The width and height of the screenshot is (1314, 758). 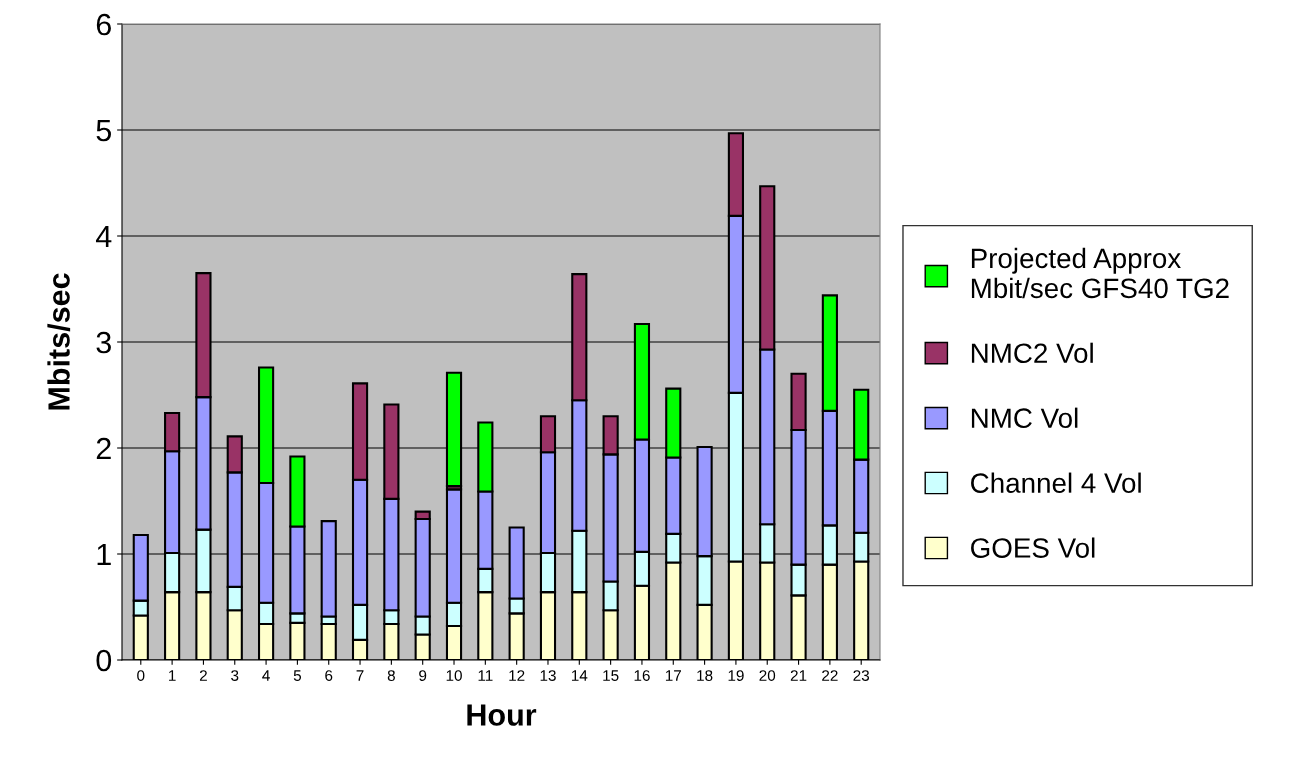 I want to click on x-axis-title: Hour, so click(x=502, y=715).